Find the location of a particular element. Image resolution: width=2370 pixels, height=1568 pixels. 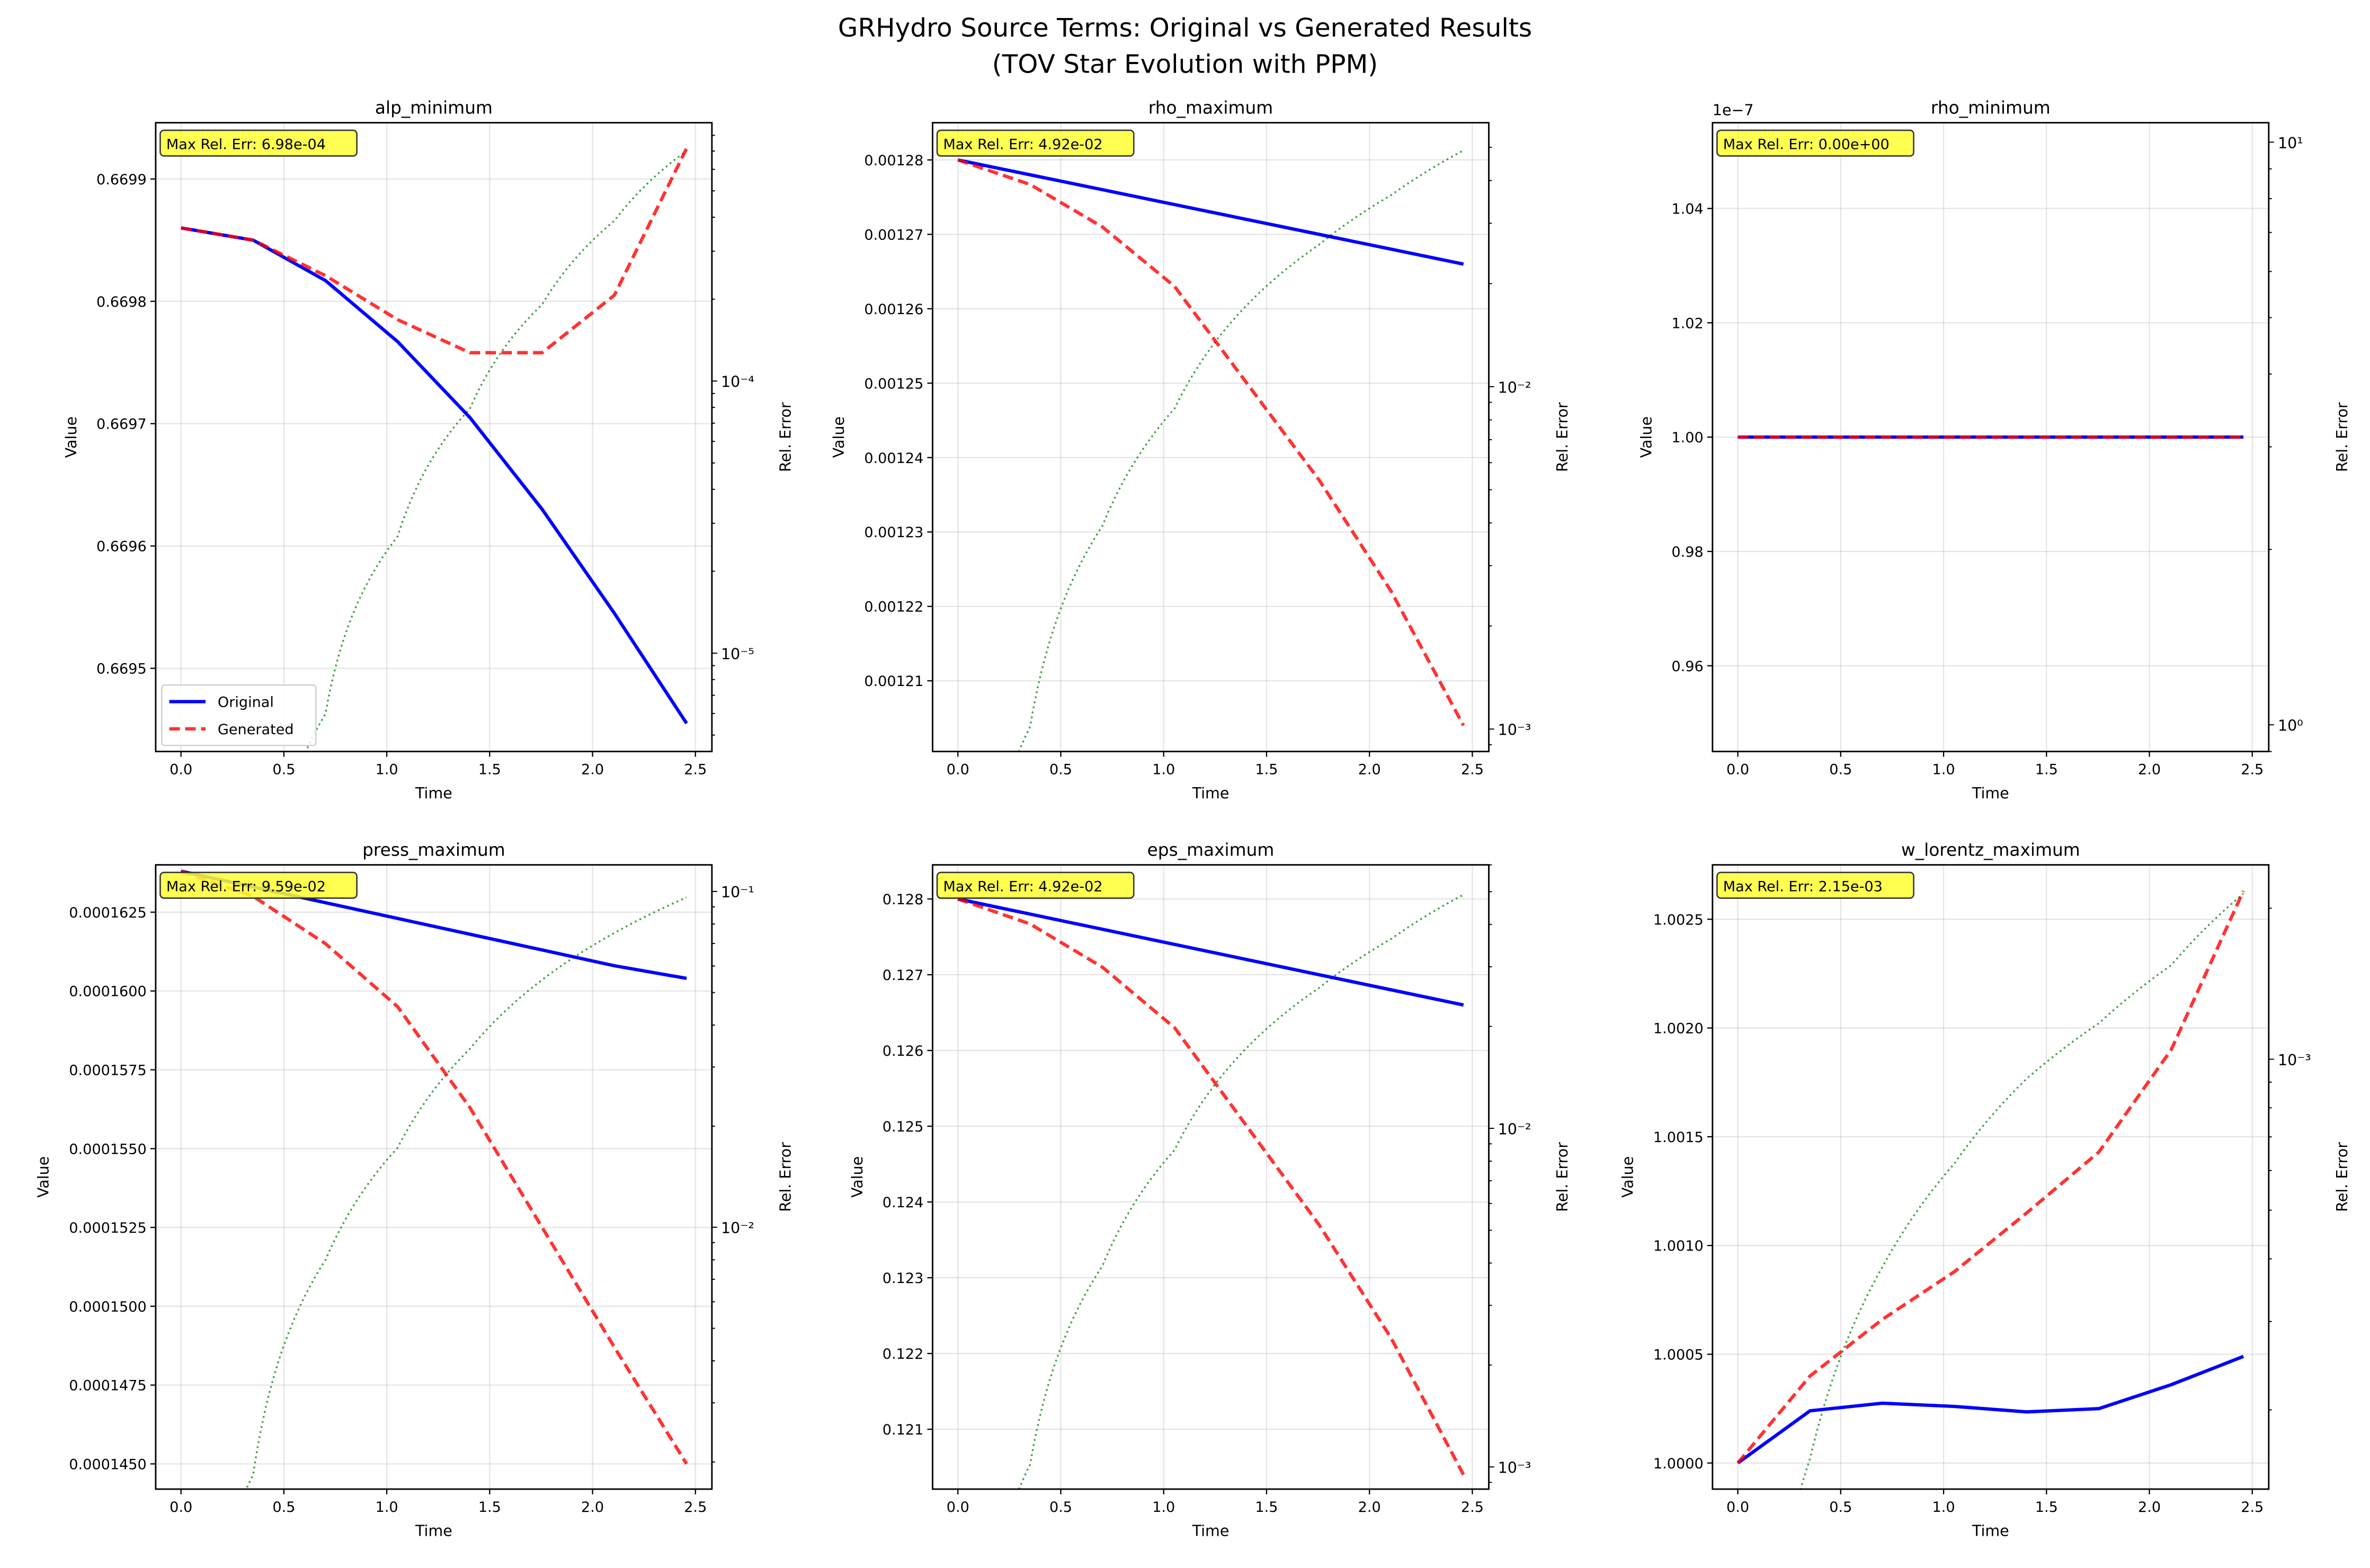

y2-tick-label: 10⁻² is located at coordinates (1514, 387).